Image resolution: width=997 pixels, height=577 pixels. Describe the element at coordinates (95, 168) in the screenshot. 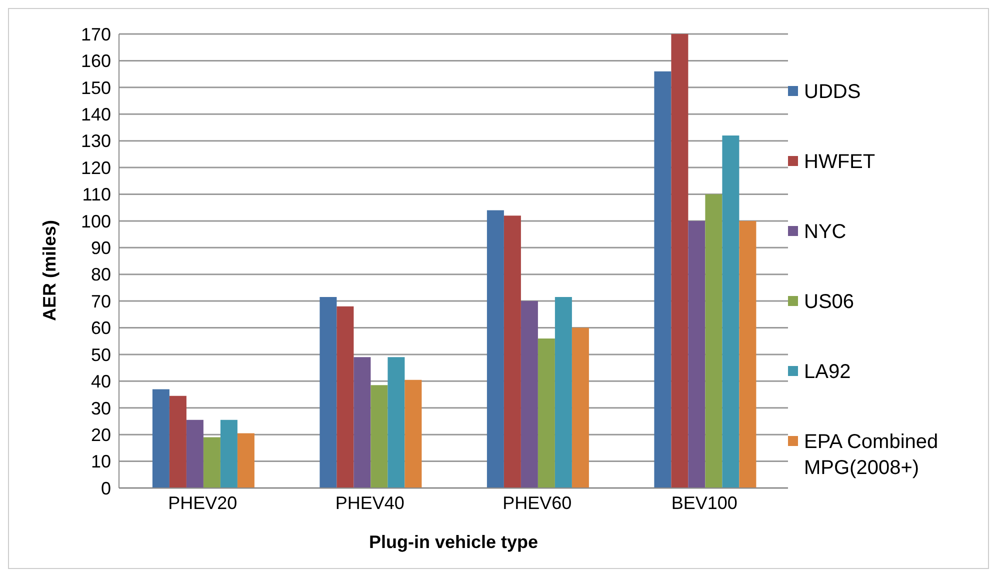

I see `y-tick-label: 120` at that location.